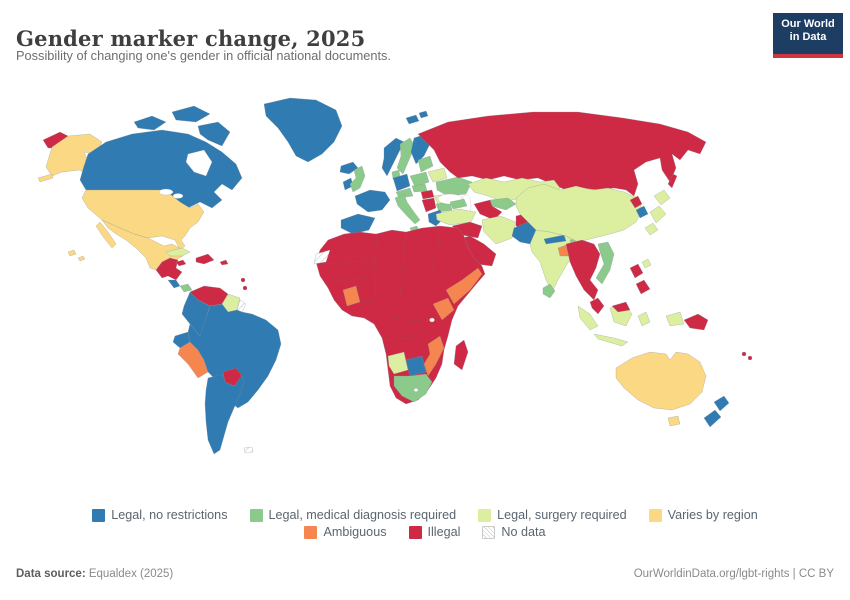 Image resolution: width=850 pixels, height=600 pixels. I want to click on owid-url-link: OurWorldinData.org/lgbt-rights, so click(711, 574).